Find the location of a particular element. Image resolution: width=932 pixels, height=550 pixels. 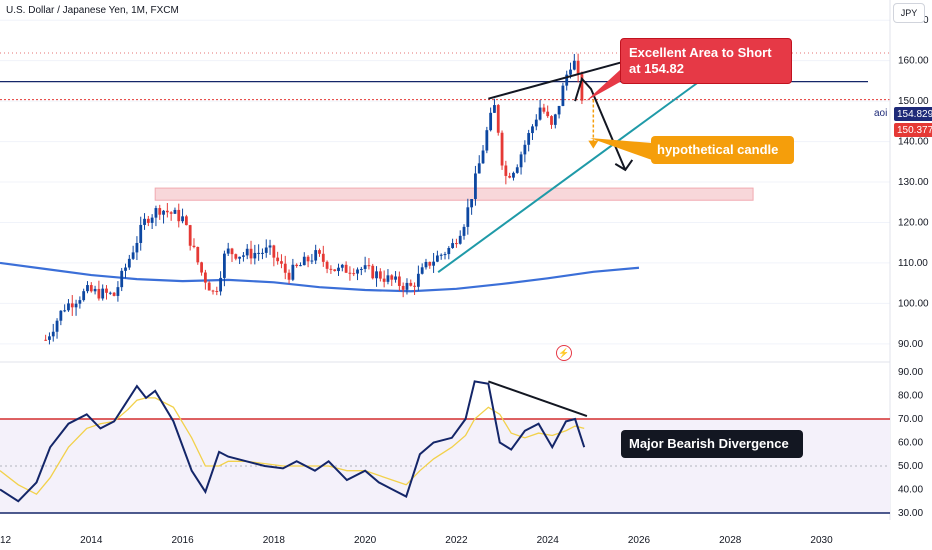

divergence-line is located at coordinates (538, 398).